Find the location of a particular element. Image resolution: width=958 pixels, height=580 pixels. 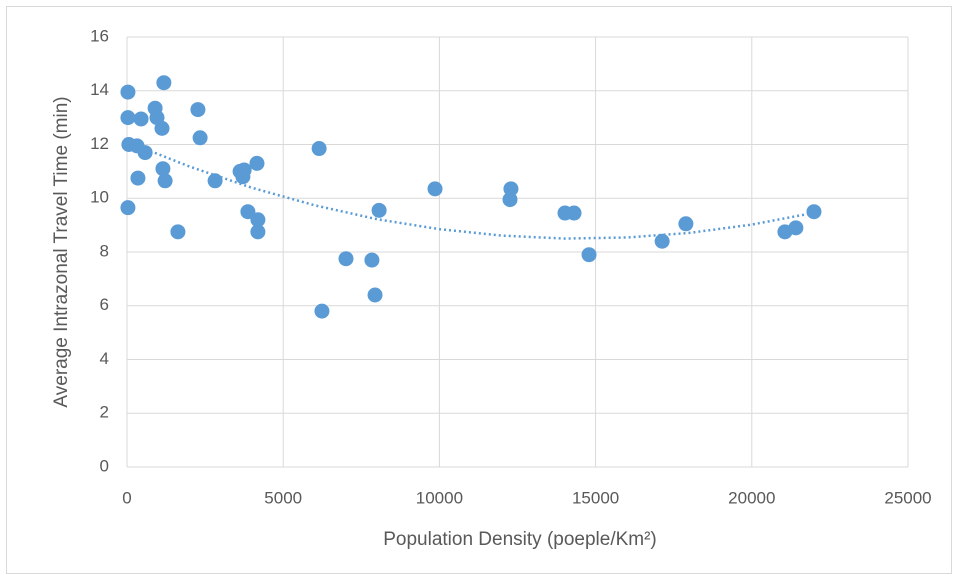

x-tick-label: 20000 is located at coordinates (751, 497).